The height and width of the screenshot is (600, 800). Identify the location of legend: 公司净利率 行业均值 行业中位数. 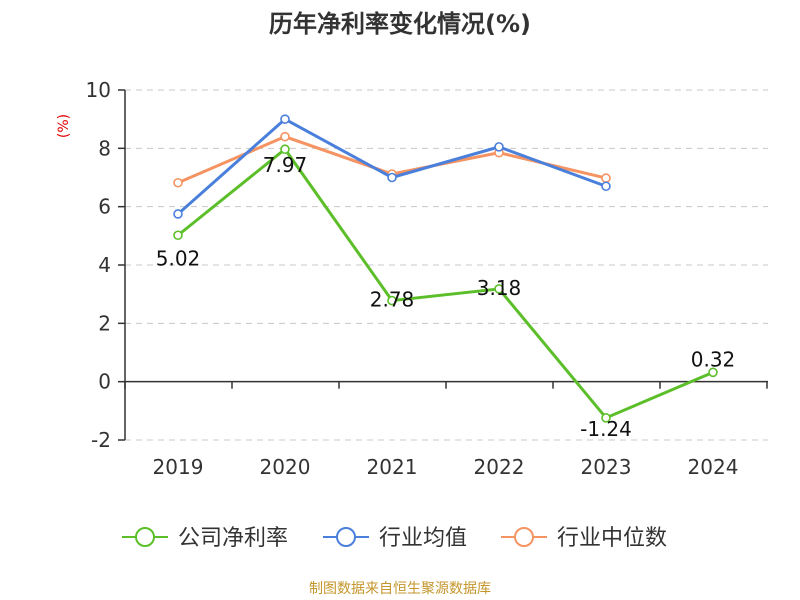
(394, 538).